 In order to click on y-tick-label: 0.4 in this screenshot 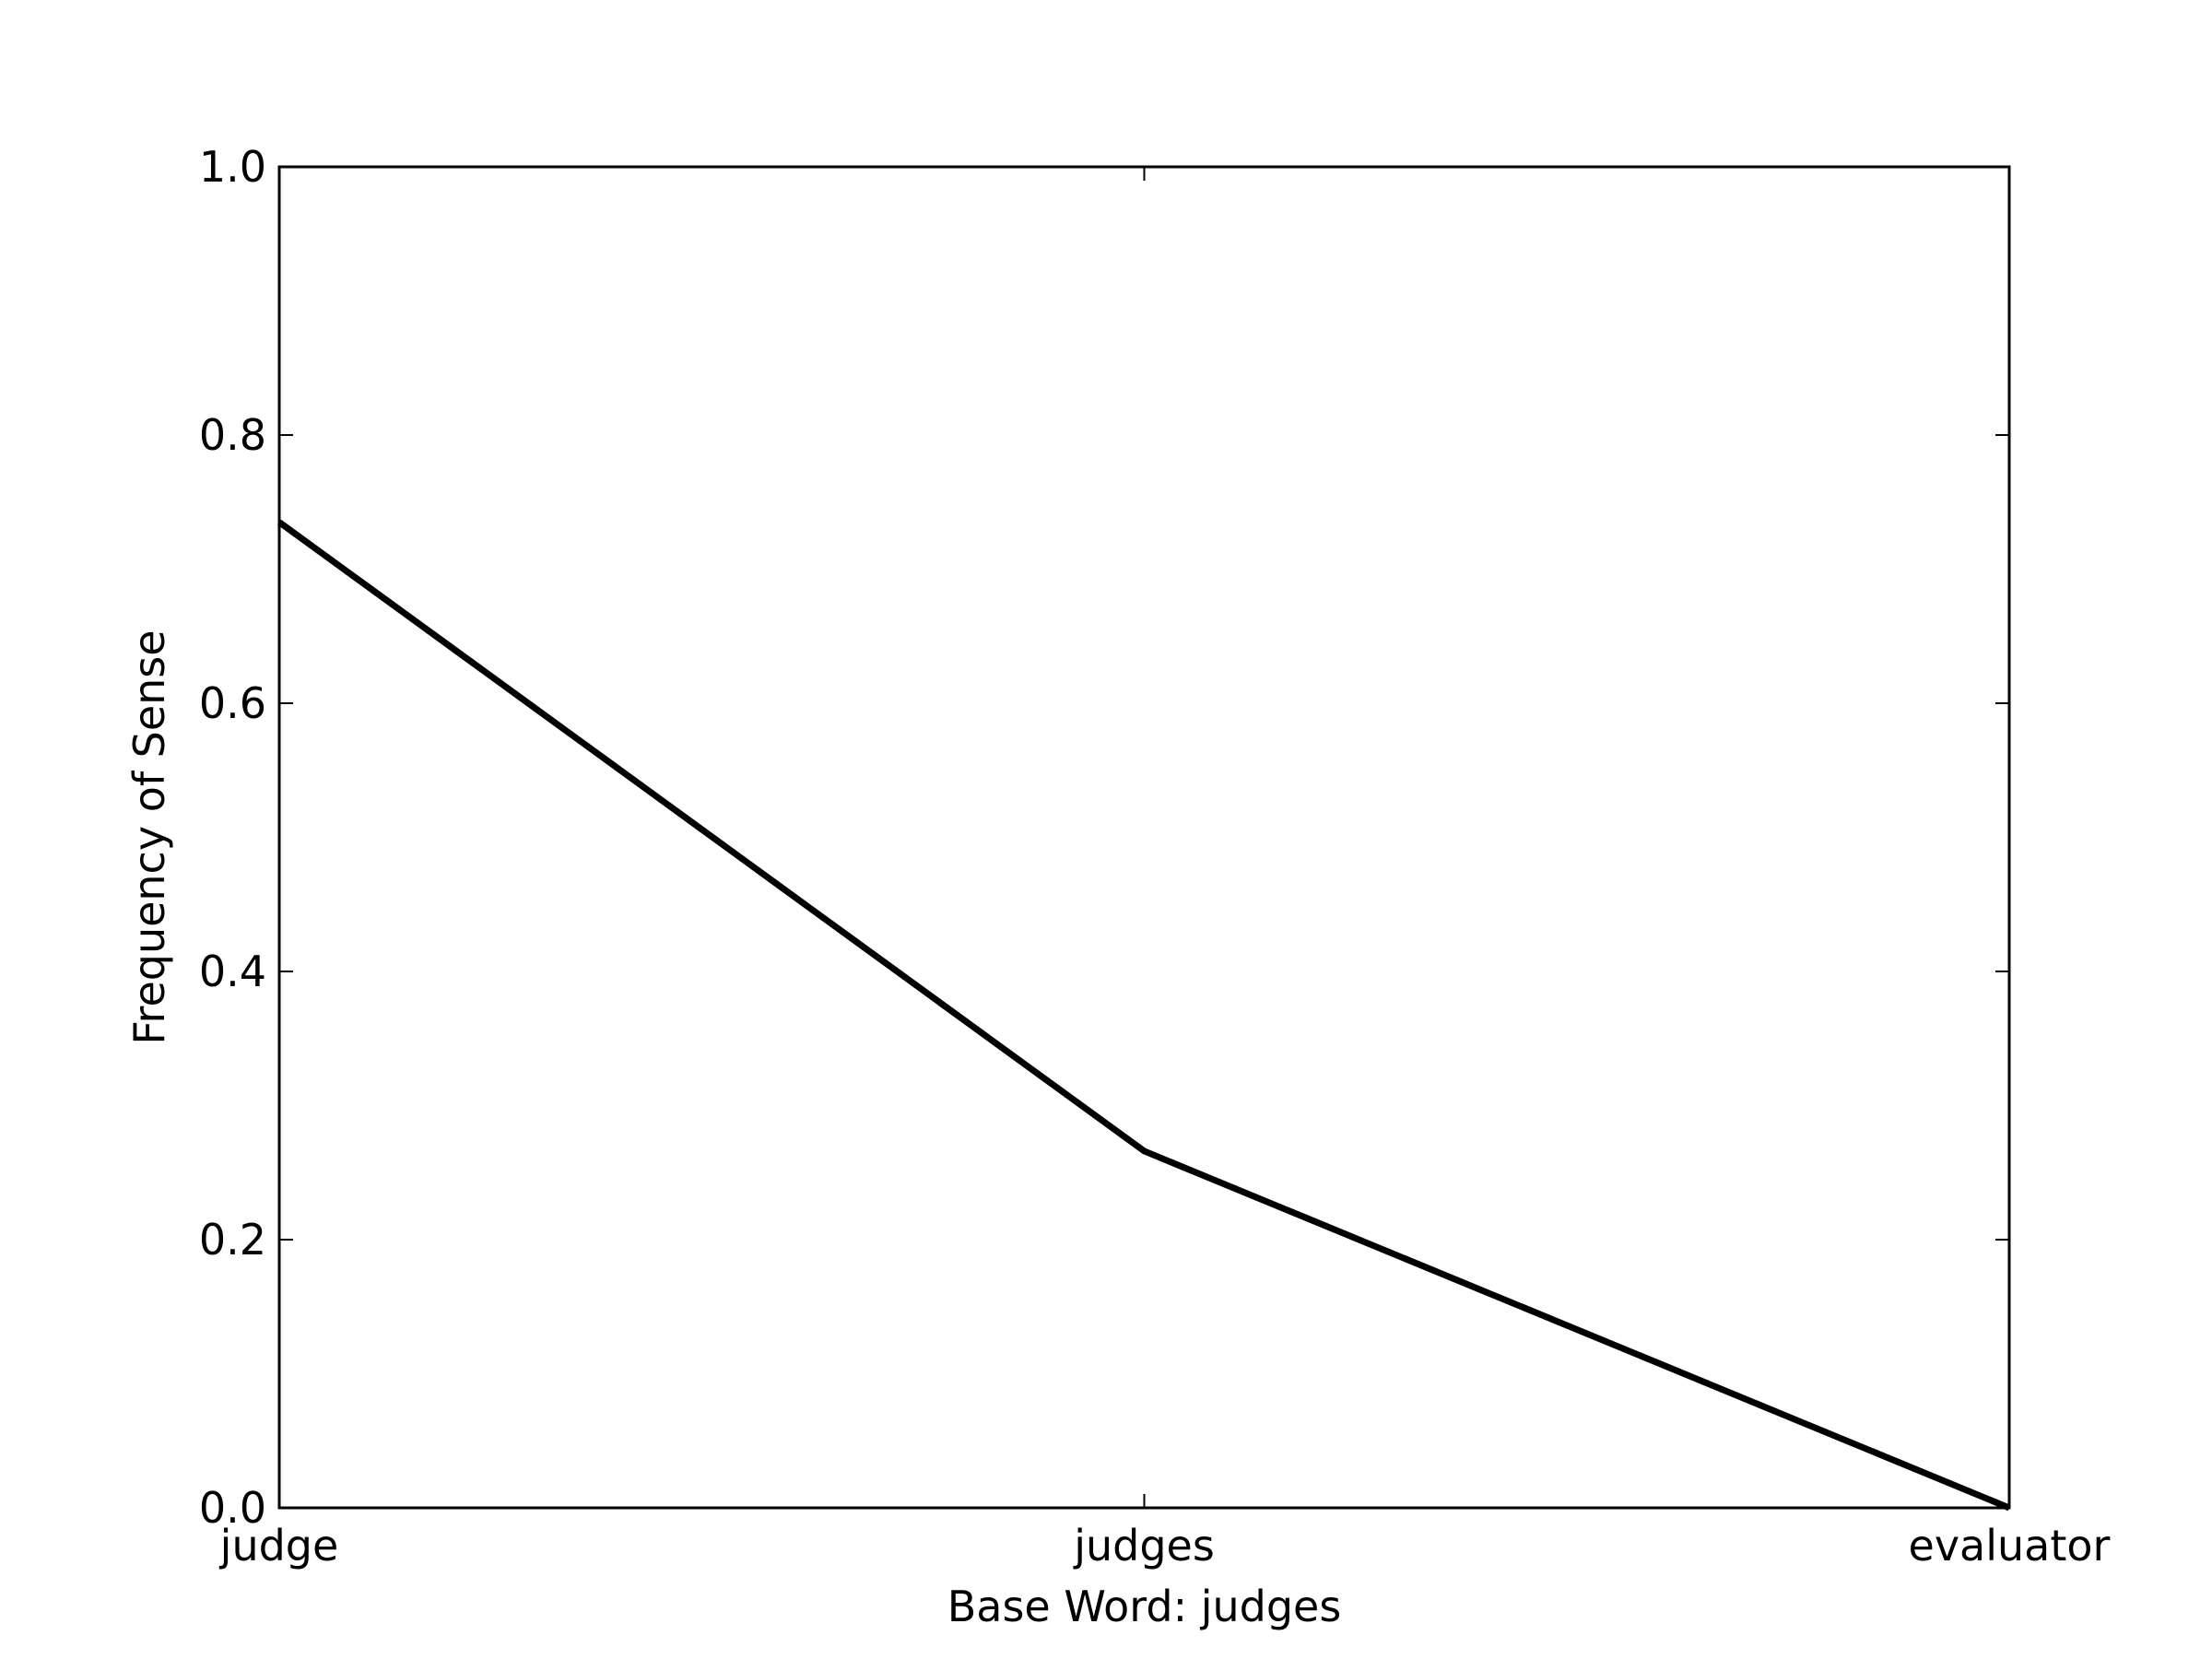, I will do `click(232, 971)`.